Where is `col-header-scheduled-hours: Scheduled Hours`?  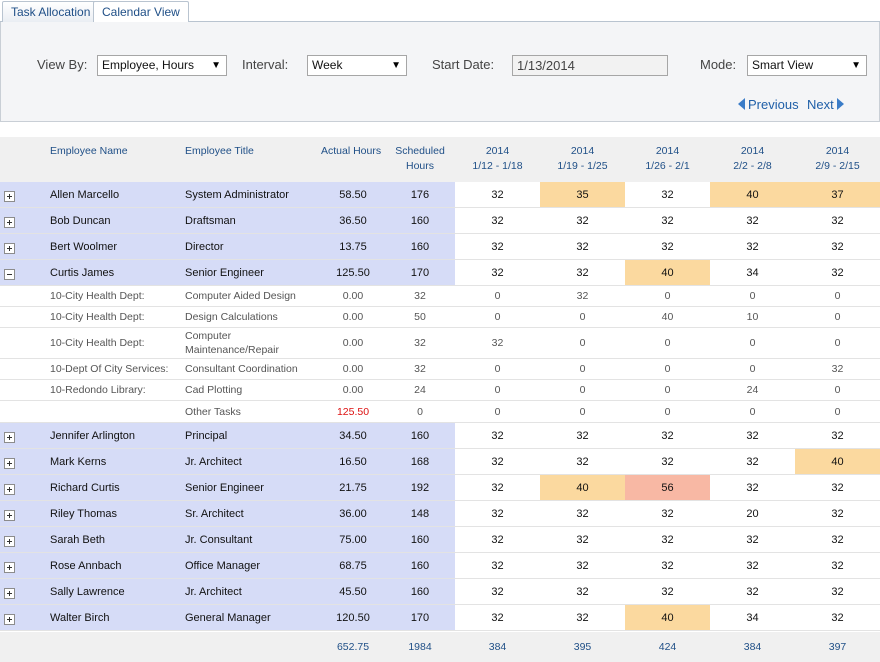 col-header-scheduled-hours: Scheduled Hours is located at coordinates (420, 166).